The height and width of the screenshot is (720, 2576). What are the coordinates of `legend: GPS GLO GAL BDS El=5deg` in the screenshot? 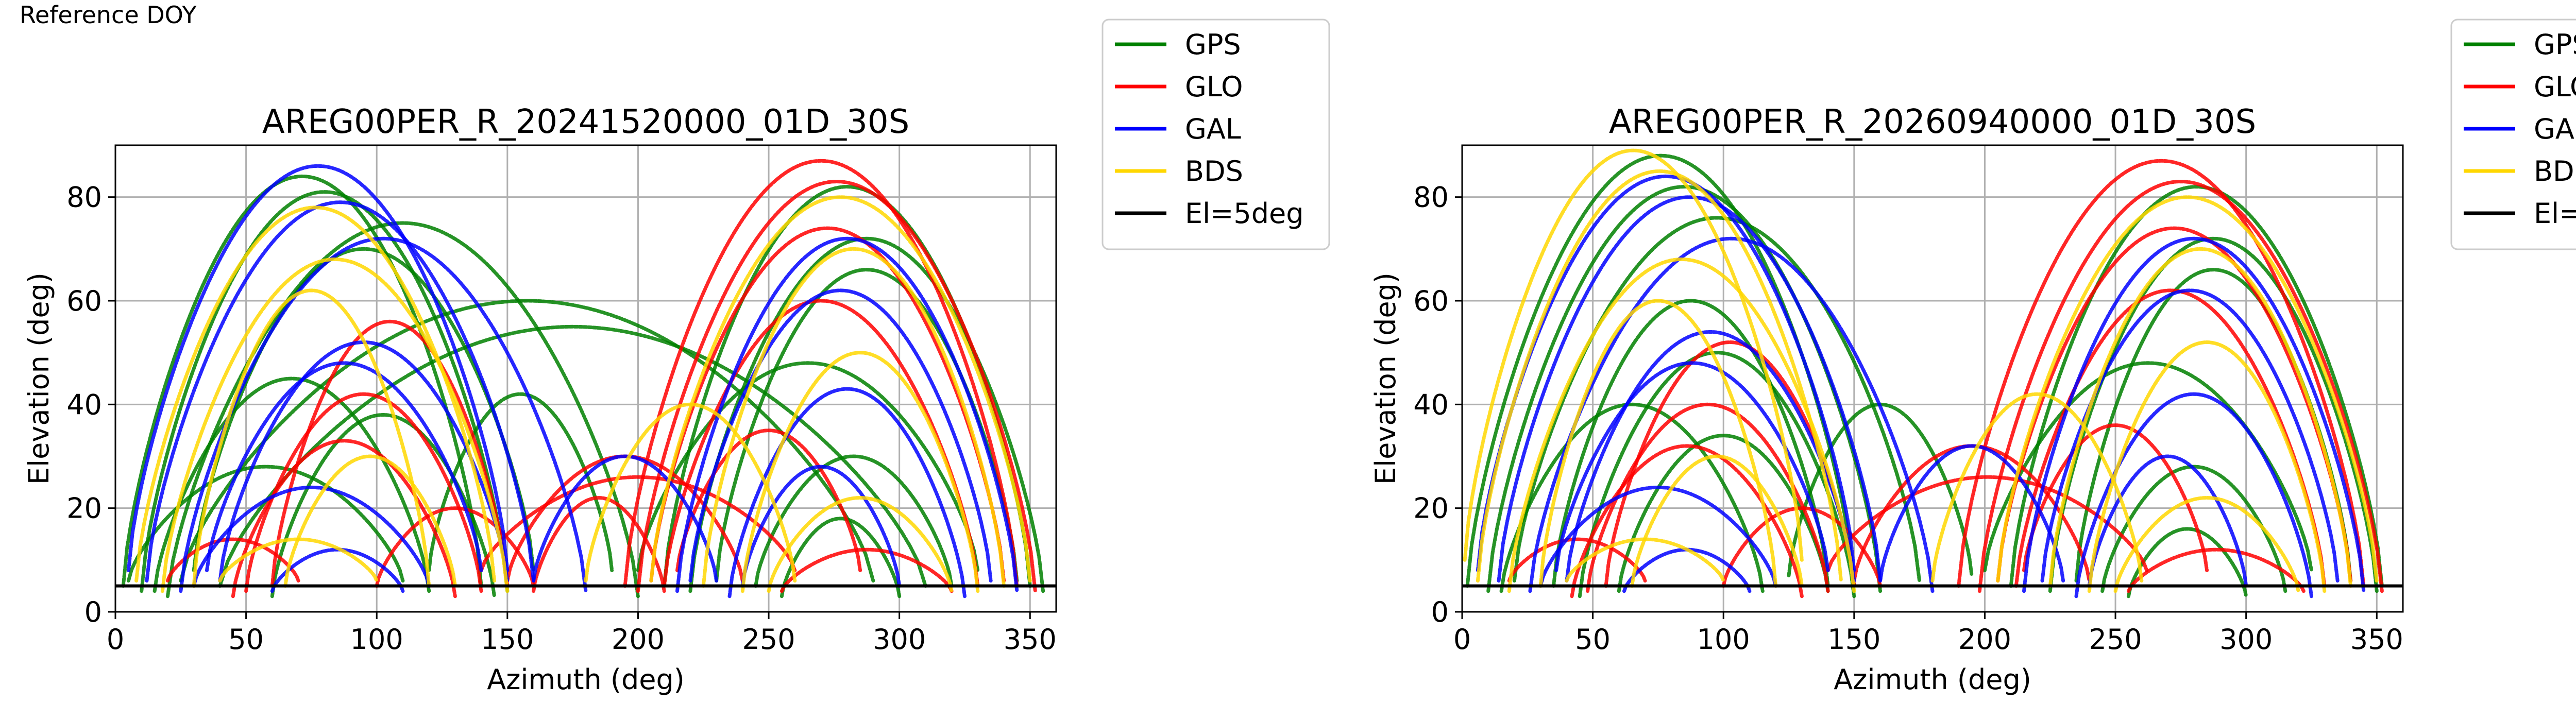 It's located at (1215, 134).